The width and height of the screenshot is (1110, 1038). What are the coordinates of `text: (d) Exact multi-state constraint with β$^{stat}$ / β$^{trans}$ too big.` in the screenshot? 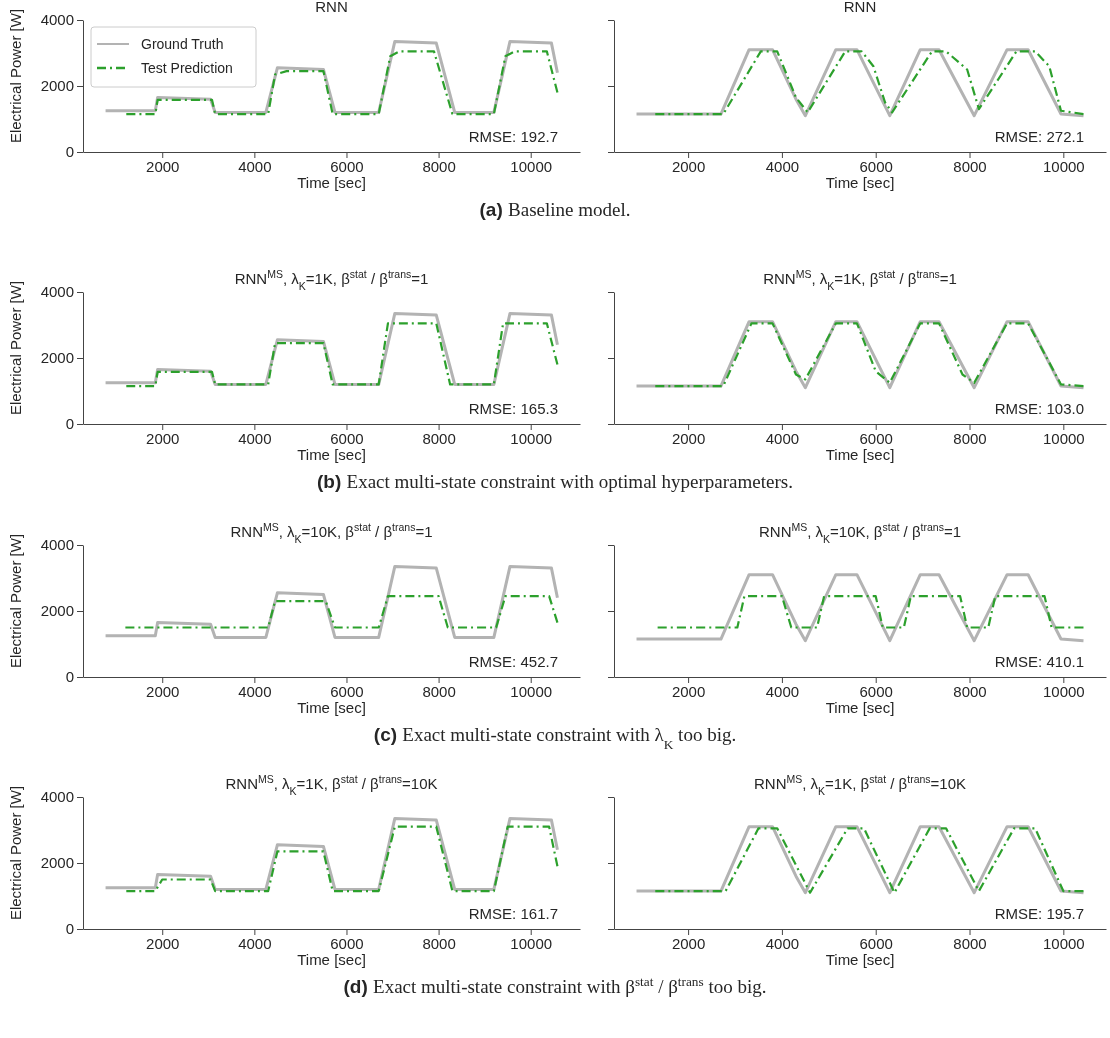 It's located at (555, 985).